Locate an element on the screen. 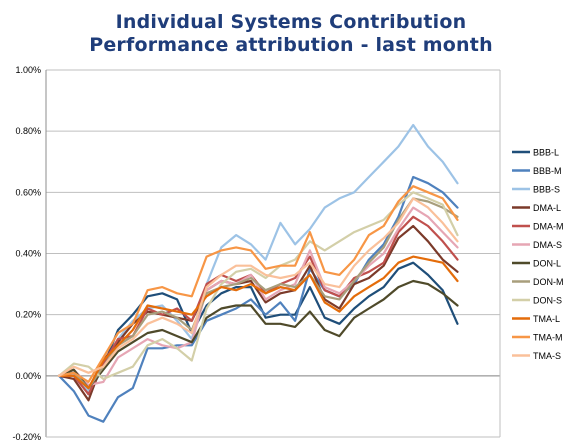  y-tick-label: 0.40% is located at coordinates (28, 254).